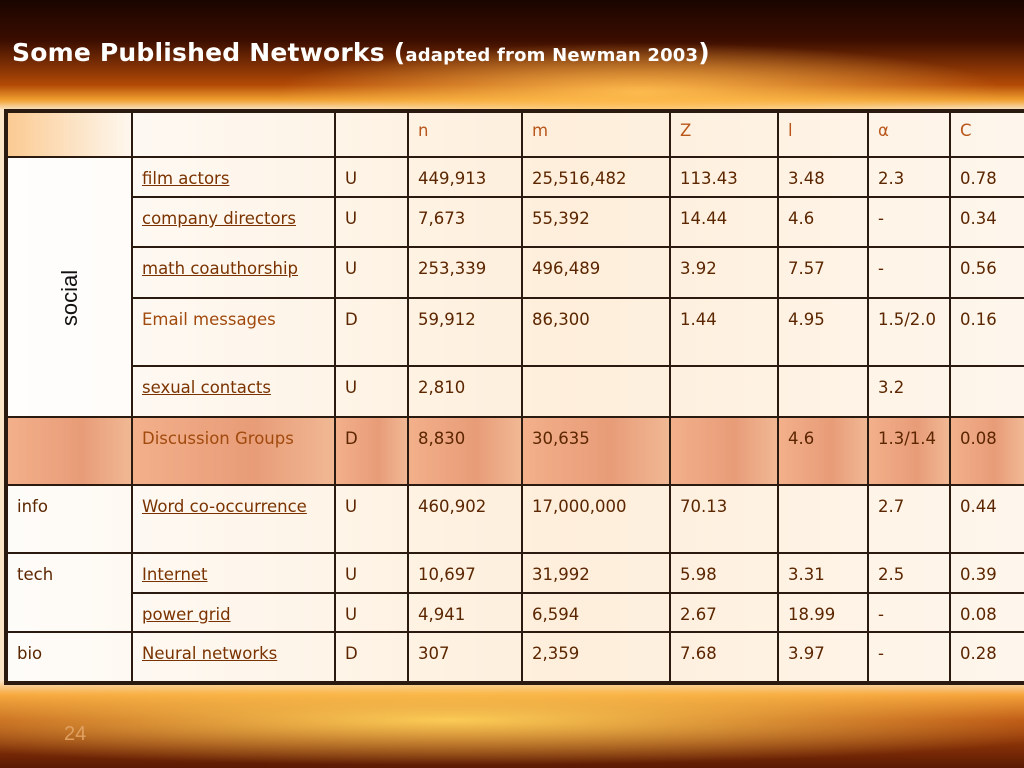  Describe the element at coordinates (909, 573) in the screenshot. I see `cell-alpha: 2.5` at that location.